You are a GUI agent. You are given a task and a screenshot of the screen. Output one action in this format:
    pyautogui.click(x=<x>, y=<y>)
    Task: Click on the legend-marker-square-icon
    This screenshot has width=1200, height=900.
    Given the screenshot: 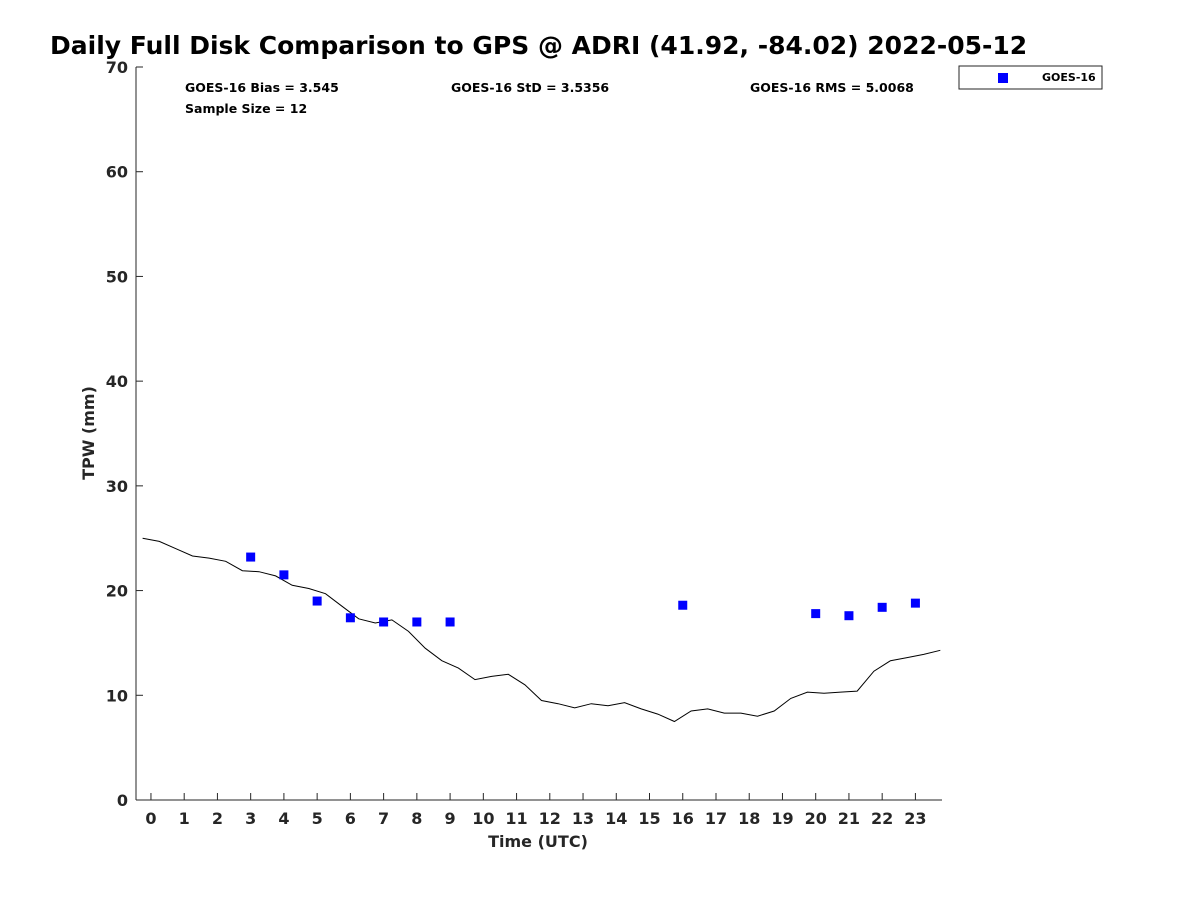 What is the action you would take?
    pyautogui.click(x=1003, y=78)
    